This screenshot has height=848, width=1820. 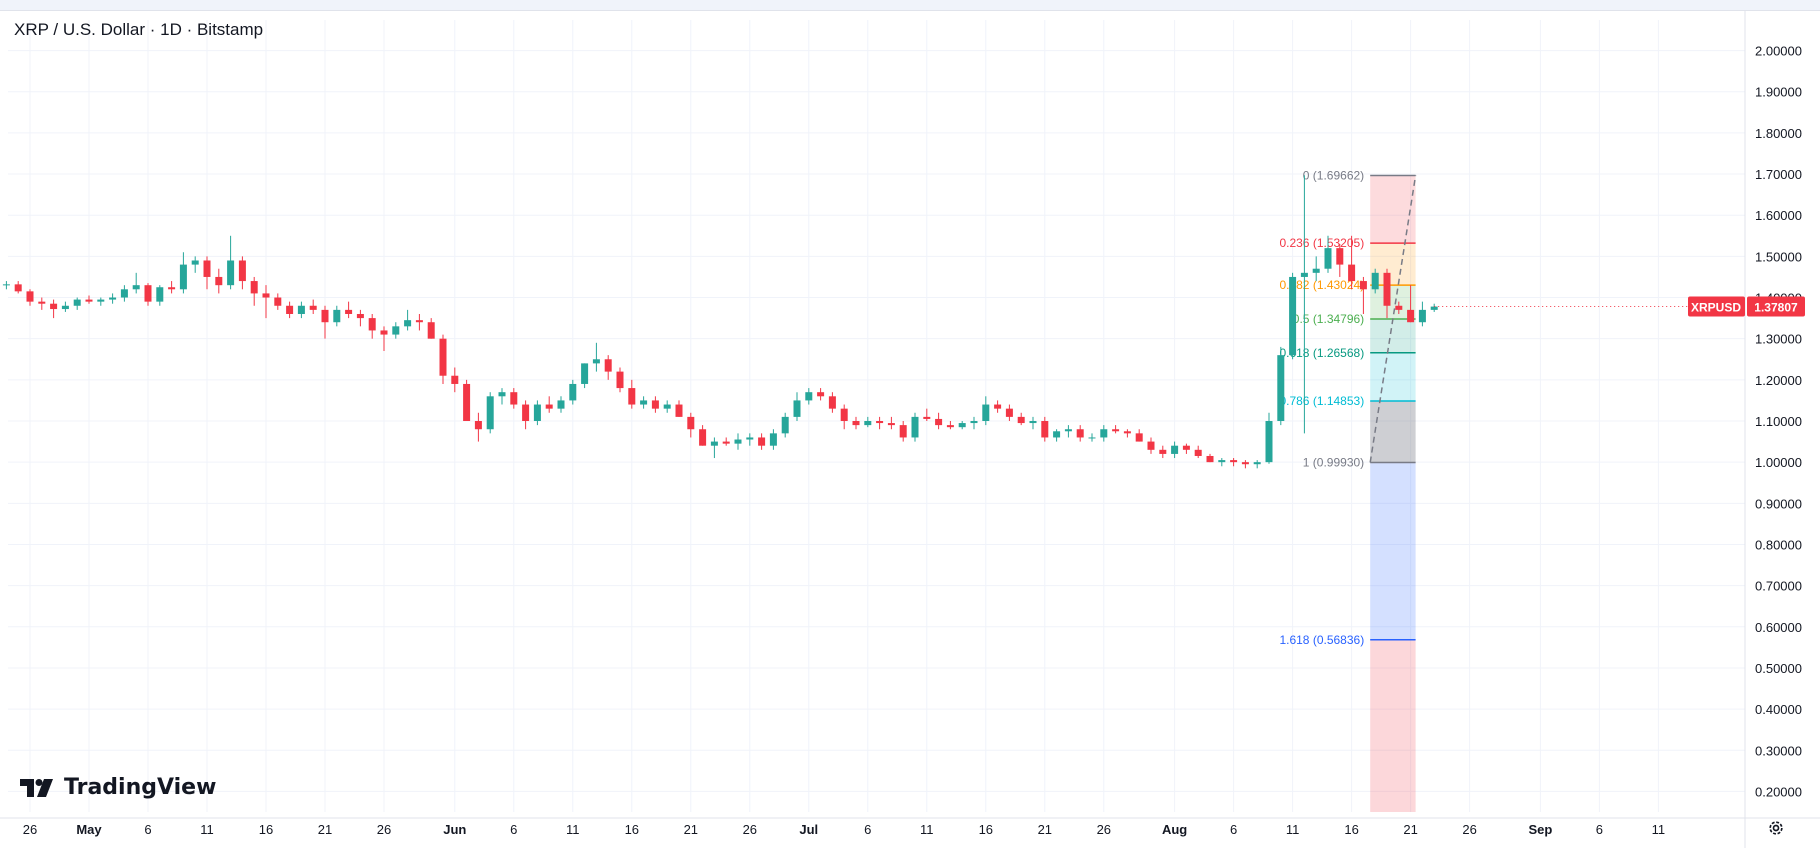 What do you see at coordinates (1776, 308) in the screenshot?
I see `last-price-label: 1.37807` at bounding box center [1776, 308].